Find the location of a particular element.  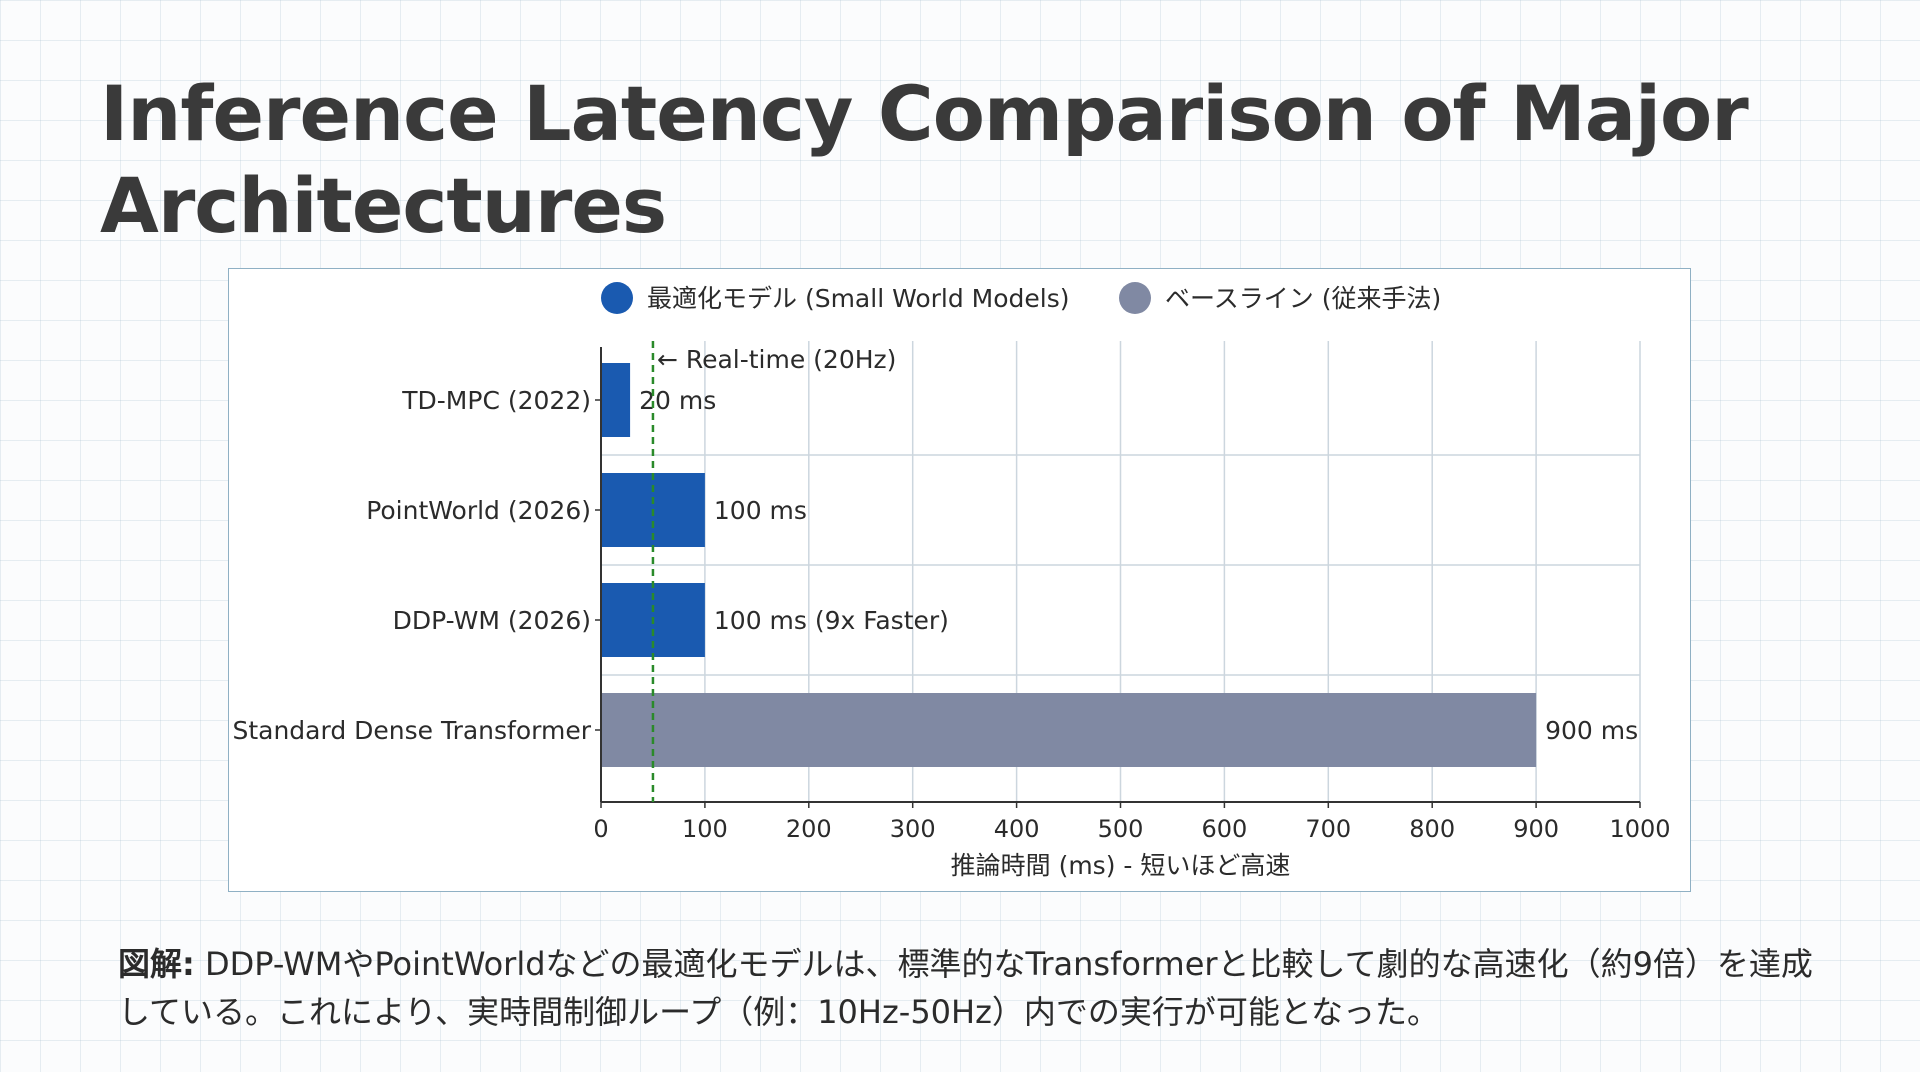

x-tick-label: 1000 is located at coordinates (1639, 829).